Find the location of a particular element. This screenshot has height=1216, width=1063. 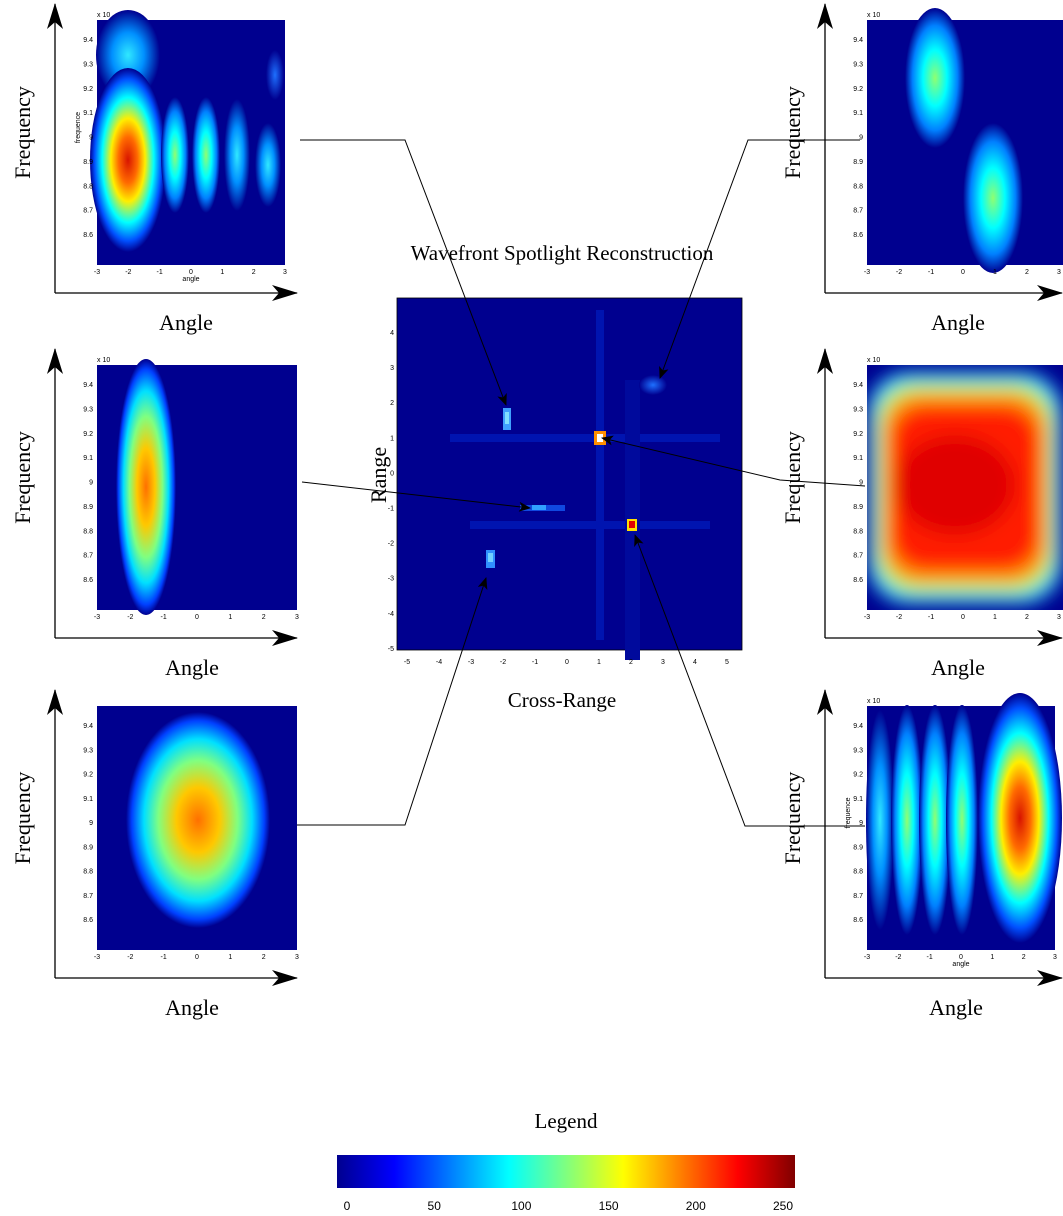

y-tick-label: -4 is located at coordinates (391, 614).